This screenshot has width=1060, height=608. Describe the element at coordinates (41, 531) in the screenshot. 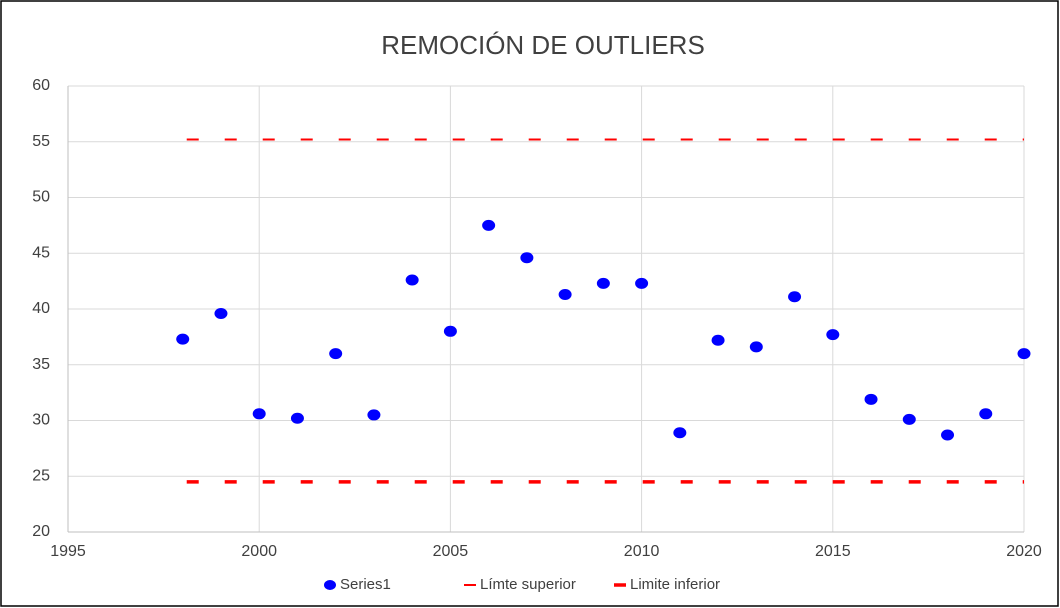

I see `y-tick-label: 20` at that location.